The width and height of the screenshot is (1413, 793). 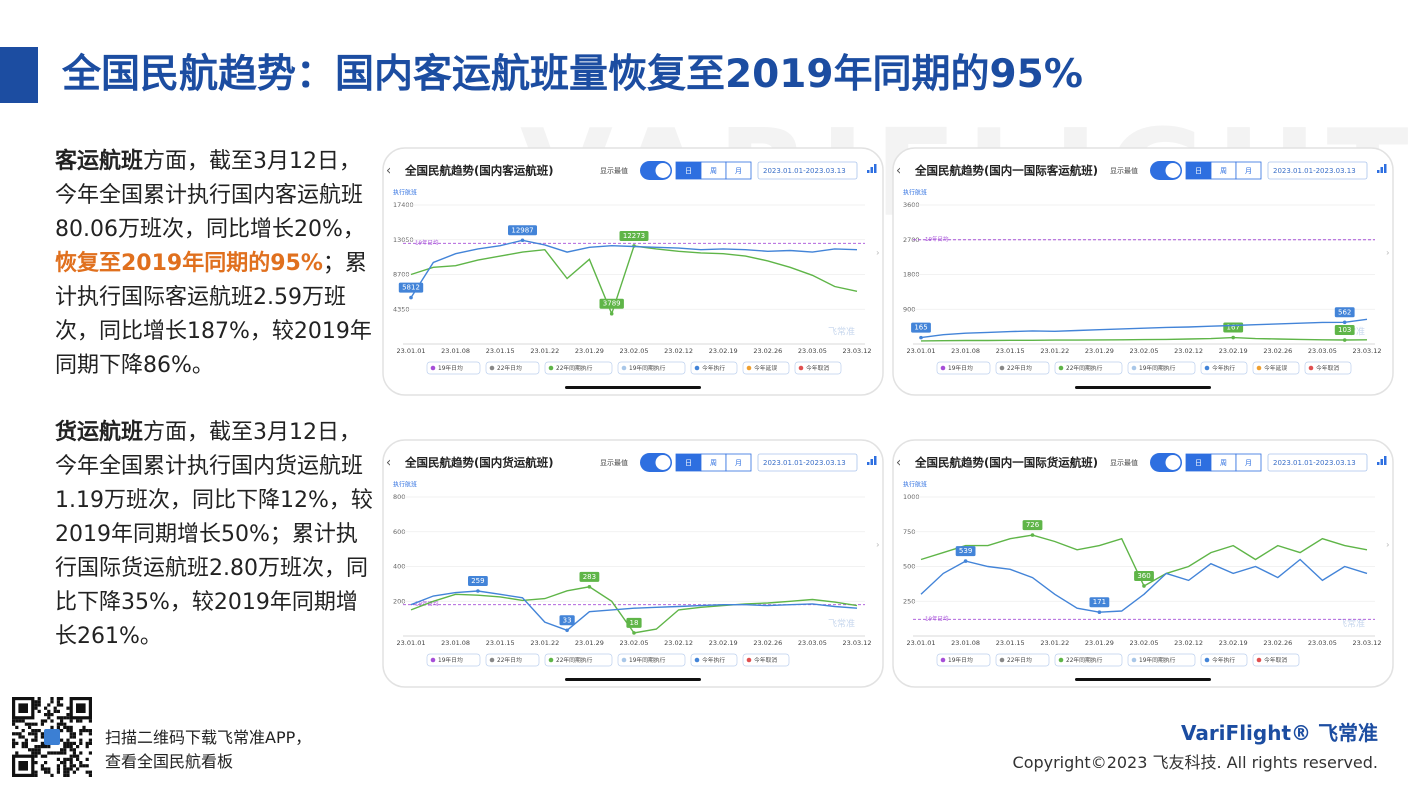 I want to click on toggle-label: 显示最值, so click(x=1124, y=170).